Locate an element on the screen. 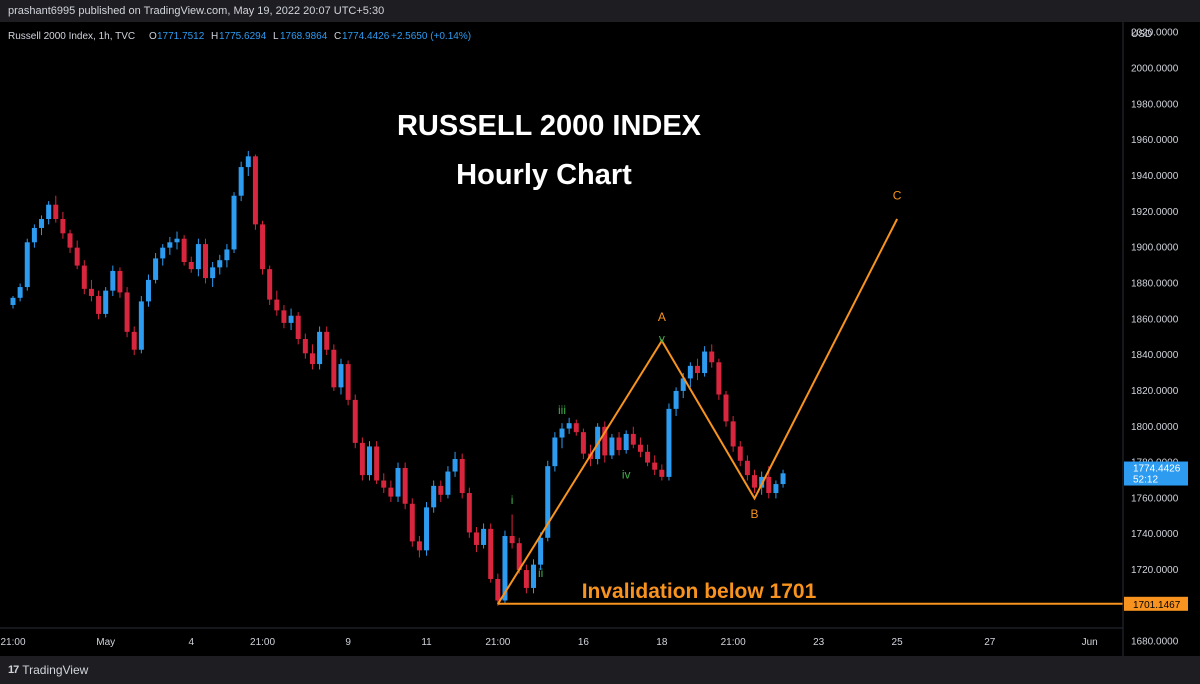 The width and height of the screenshot is (1200, 684). wave-label: A is located at coordinates (662, 317).